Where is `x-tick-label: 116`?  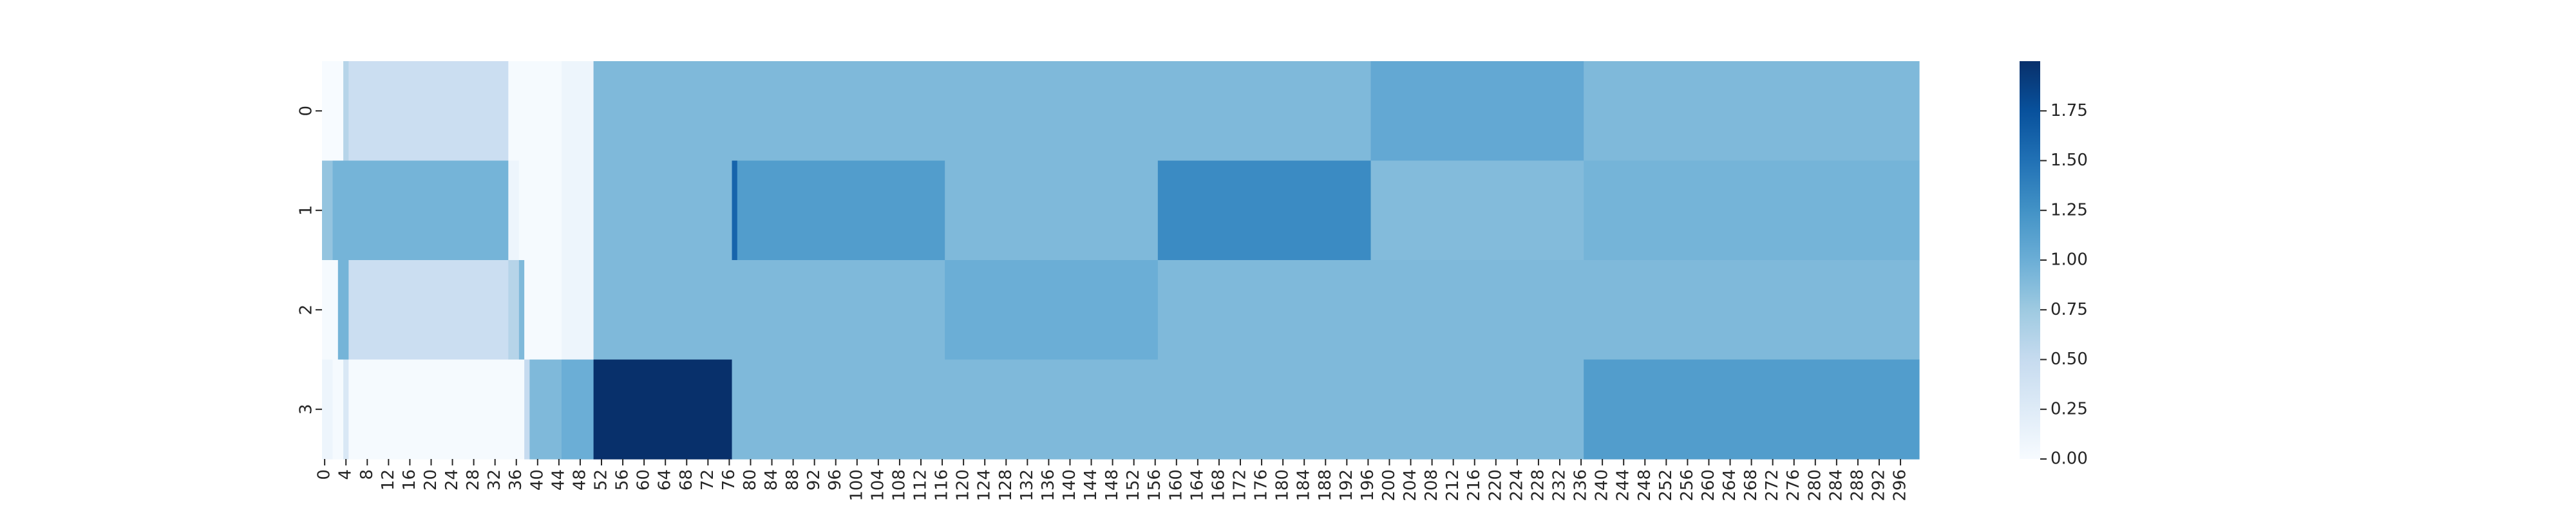
x-tick-label: 116 is located at coordinates (943, 485).